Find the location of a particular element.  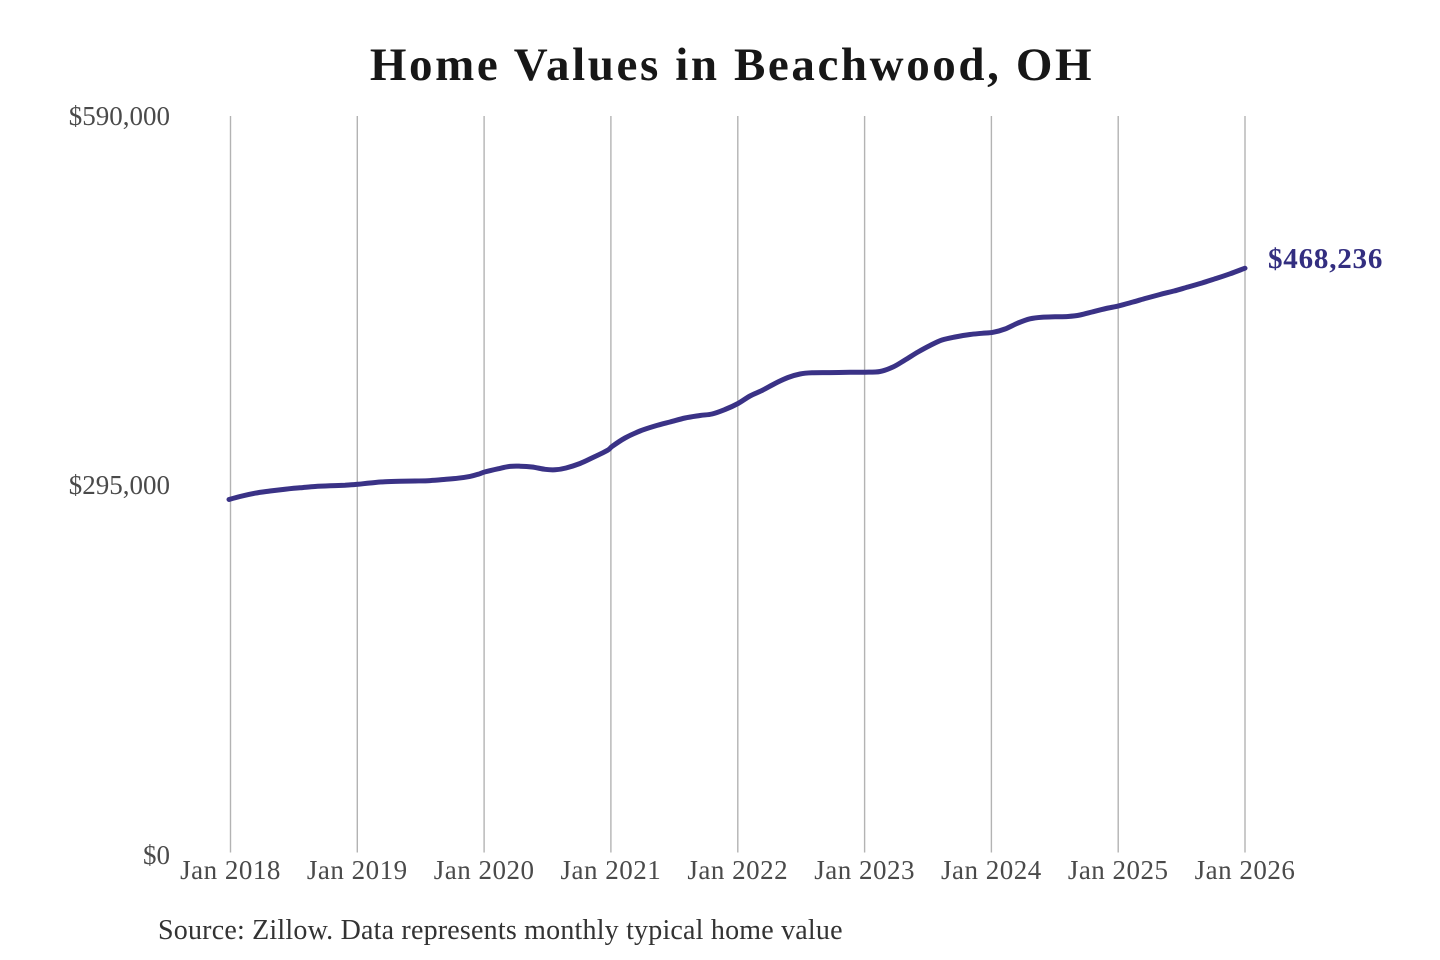

svg-text: Jan 2026 is located at coordinates (1245, 870).